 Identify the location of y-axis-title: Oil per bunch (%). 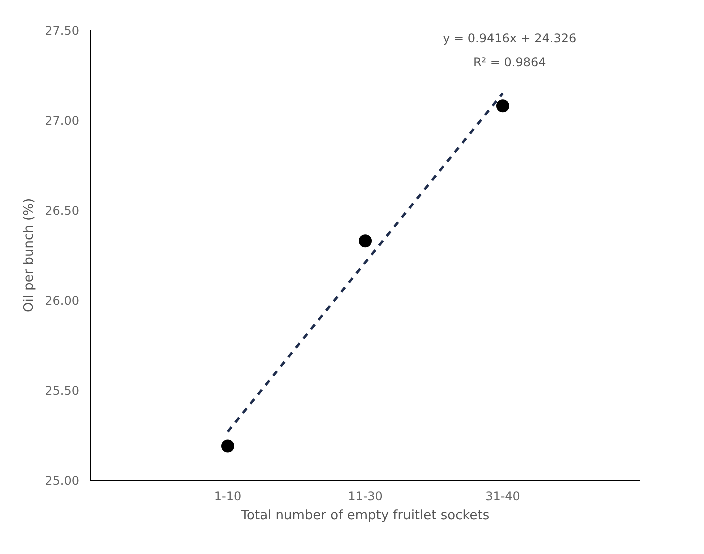
(30, 255).